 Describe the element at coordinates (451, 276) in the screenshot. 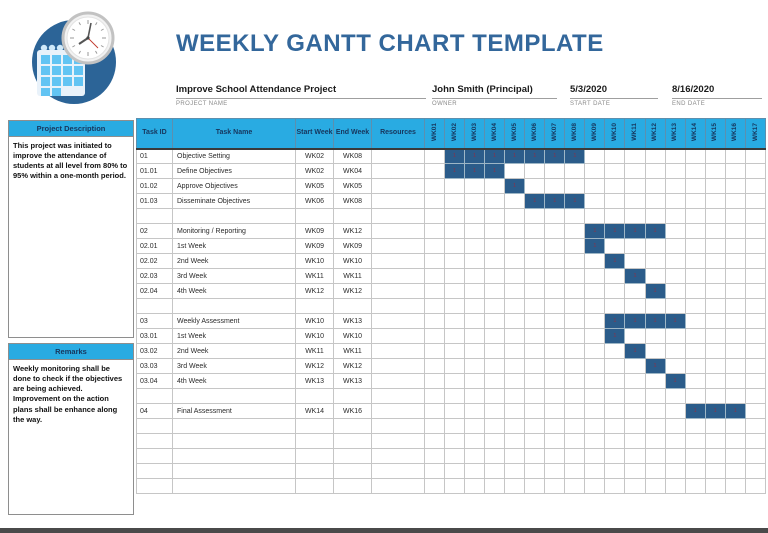

I see `task-row: 02.03 3rd Week WK11 WK11 1` at that location.